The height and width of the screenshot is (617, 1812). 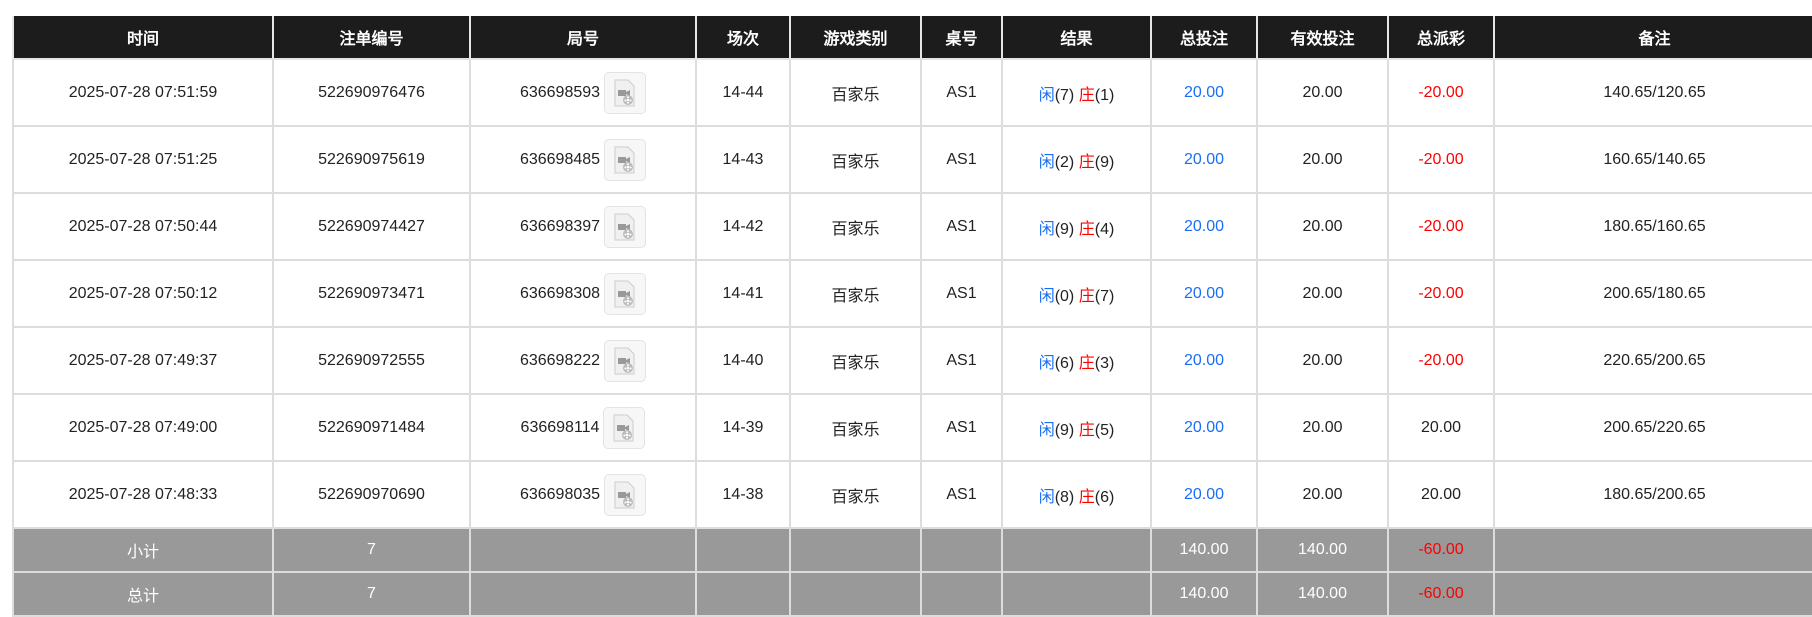 I want to click on note-cell: 200.65/180.65, so click(x=1652, y=293).